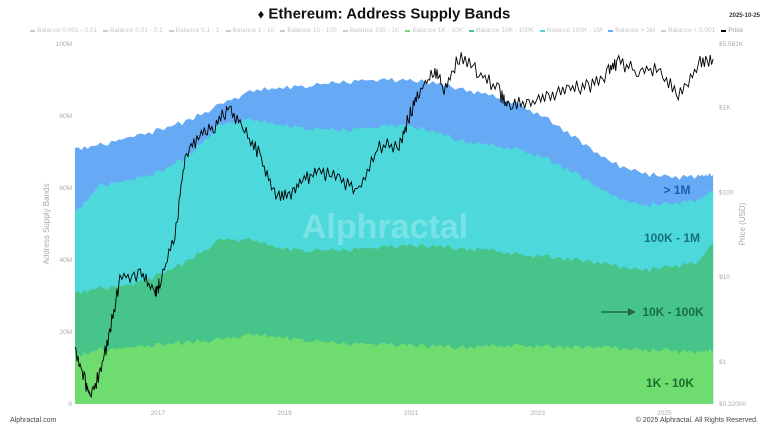 The image size is (768, 432). Describe the element at coordinates (574, 30) in the screenshot. I see `legend-label: Balance 100K - 1M` at that location.